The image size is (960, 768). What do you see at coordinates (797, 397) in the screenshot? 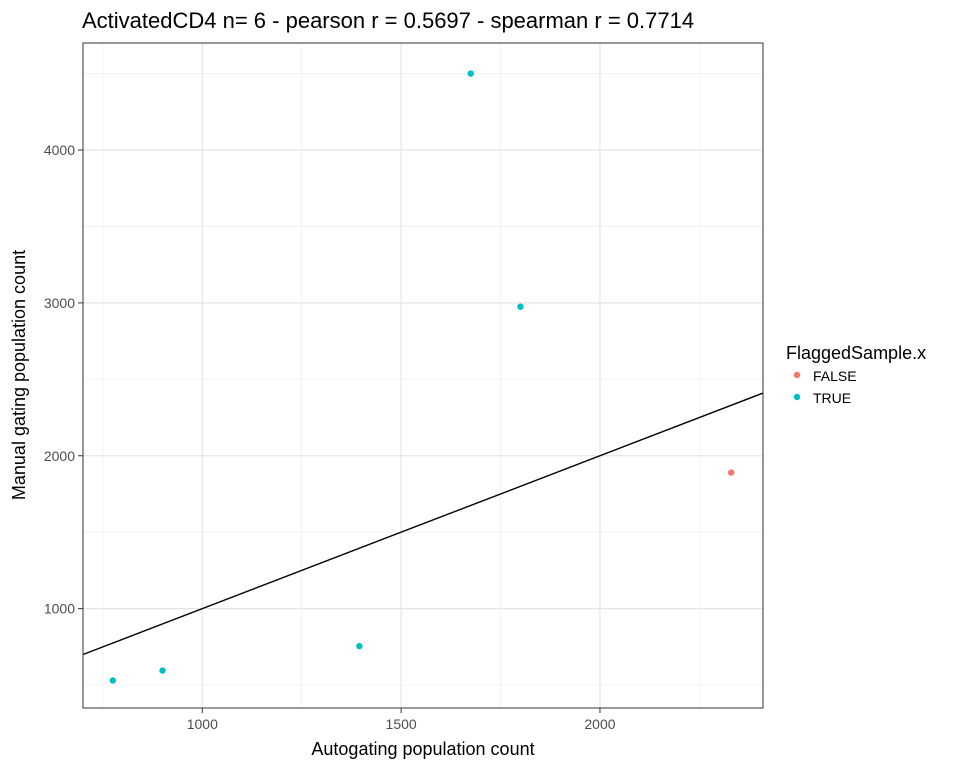
I see `legend-key-true` at bounding box center [797, 397].